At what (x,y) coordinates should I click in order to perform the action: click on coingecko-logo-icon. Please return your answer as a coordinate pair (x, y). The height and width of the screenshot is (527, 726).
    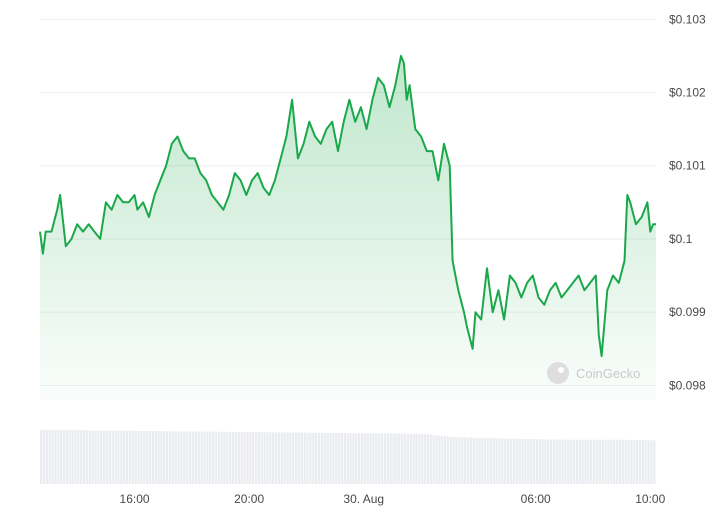
    Looking at the image, I should click on (558, 373).